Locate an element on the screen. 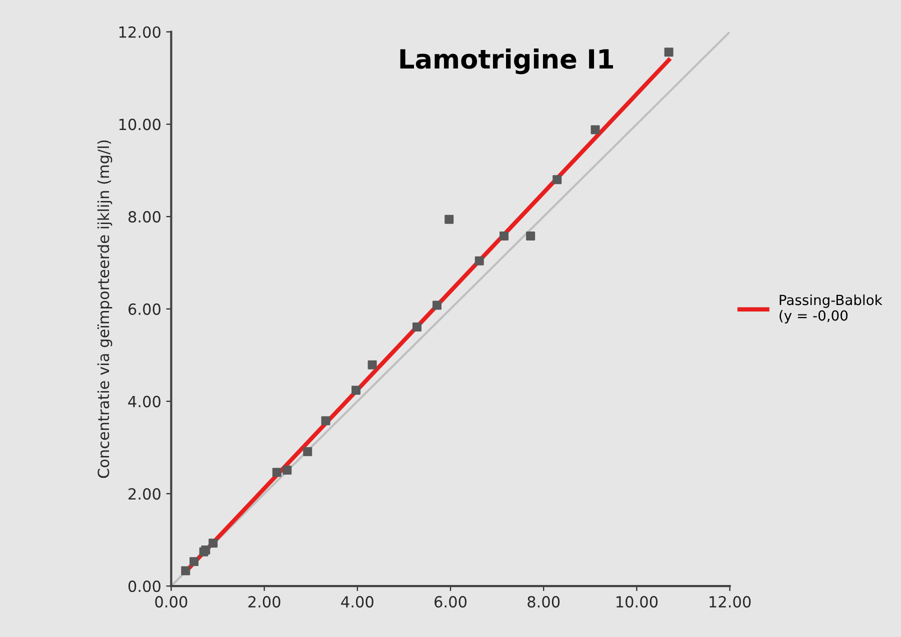 The image size is (901, 637). y-tick-label: 2.00 is located at coordinates (144, 494).